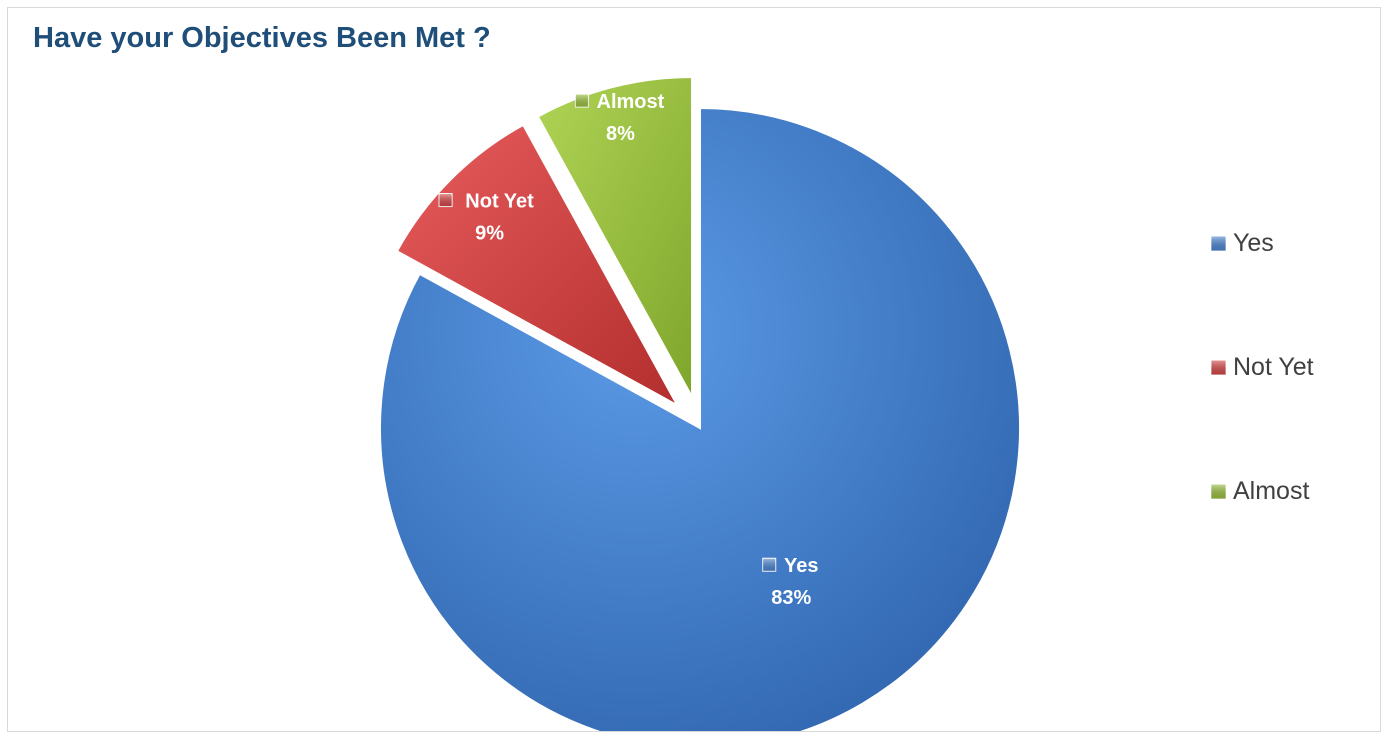  What do you see at coordinates (615, 237) in the screenshot?
I see `pie-slice-almost` at bounding box center [615, 237].